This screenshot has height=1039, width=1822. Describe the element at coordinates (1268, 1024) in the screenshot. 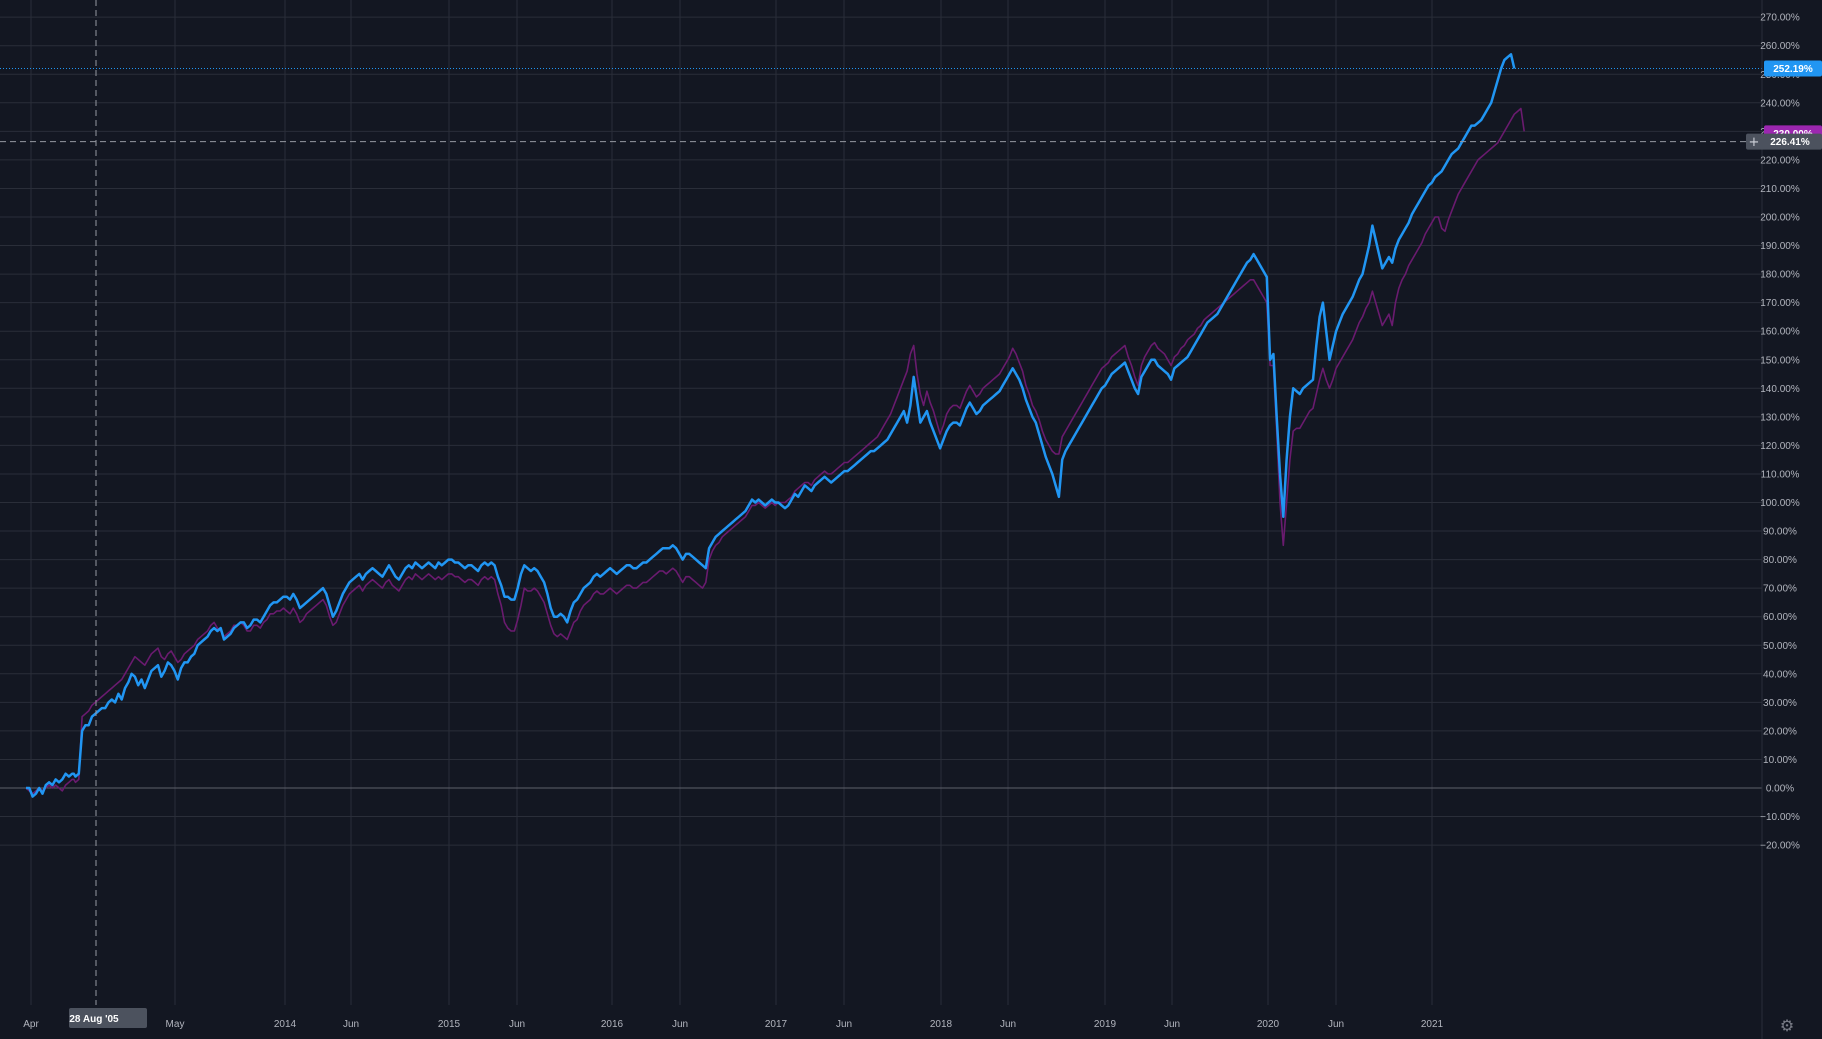

I see `x-tick-label: 2020` at that location.